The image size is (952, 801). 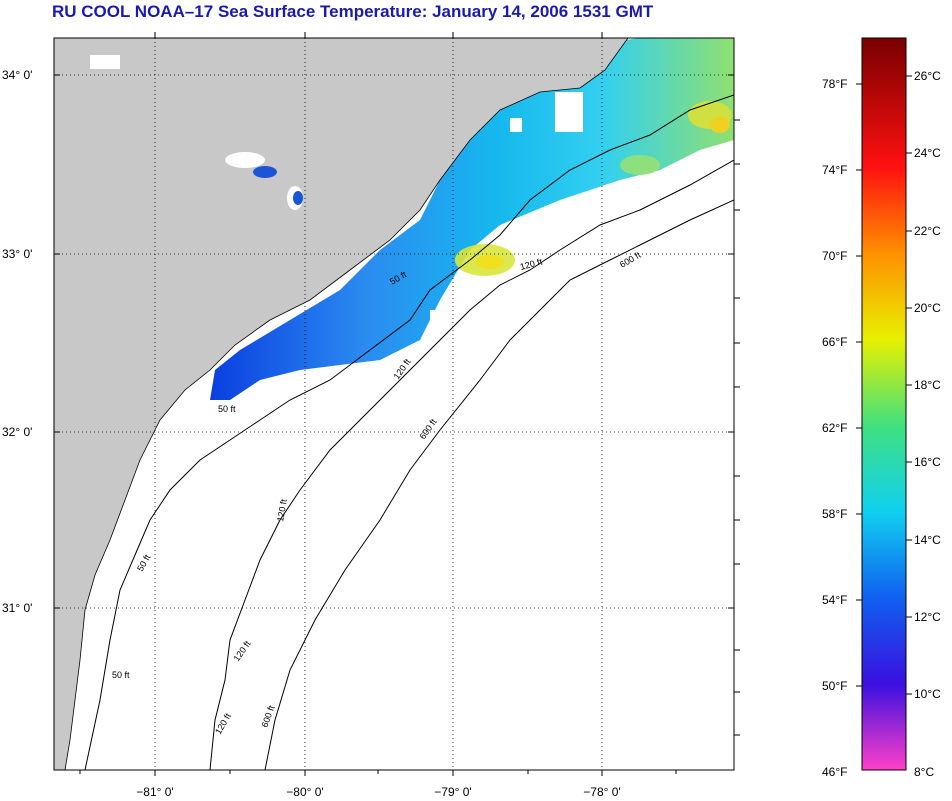 I want to click on colorbar-ticks, so click(x=884, y=385).